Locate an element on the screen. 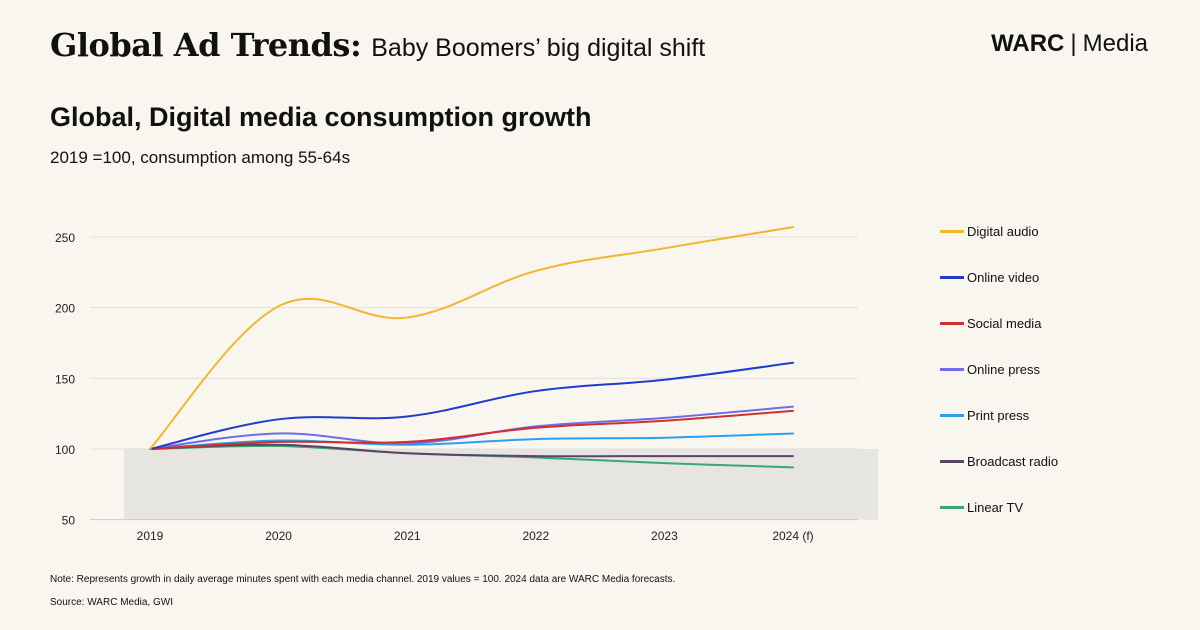 The height and width of the screenshot is (630, 1200). legend-item-digital-audio: Digital audio is located at coordinates (999, 231).